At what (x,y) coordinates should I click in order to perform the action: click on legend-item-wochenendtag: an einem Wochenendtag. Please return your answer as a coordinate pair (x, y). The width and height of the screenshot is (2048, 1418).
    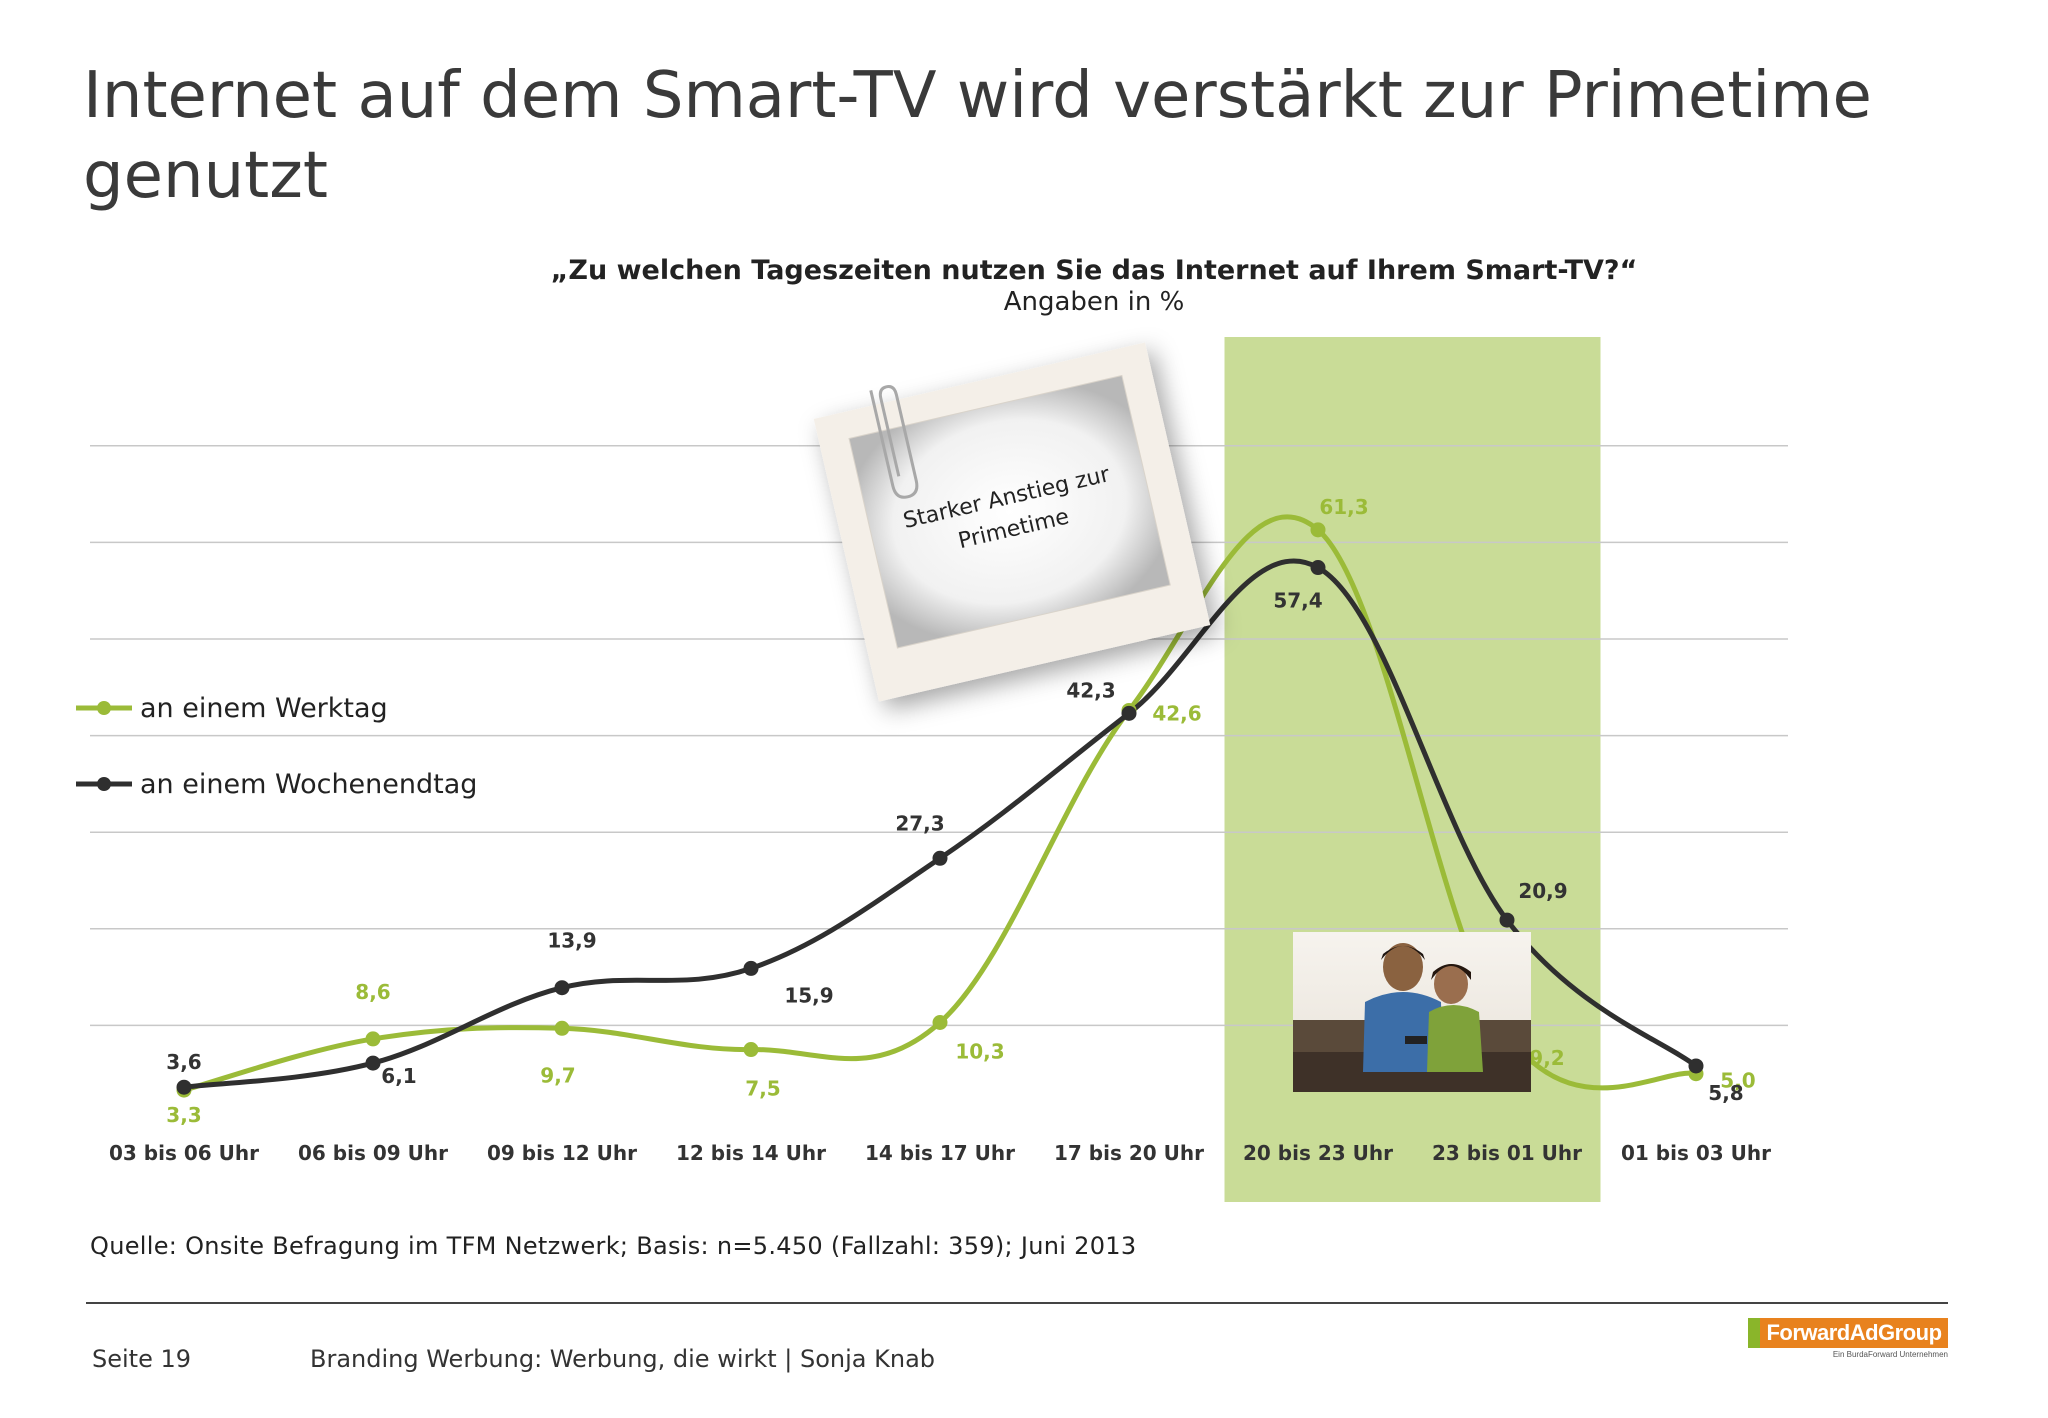
    Looking at the image, I should click on (276, 784).